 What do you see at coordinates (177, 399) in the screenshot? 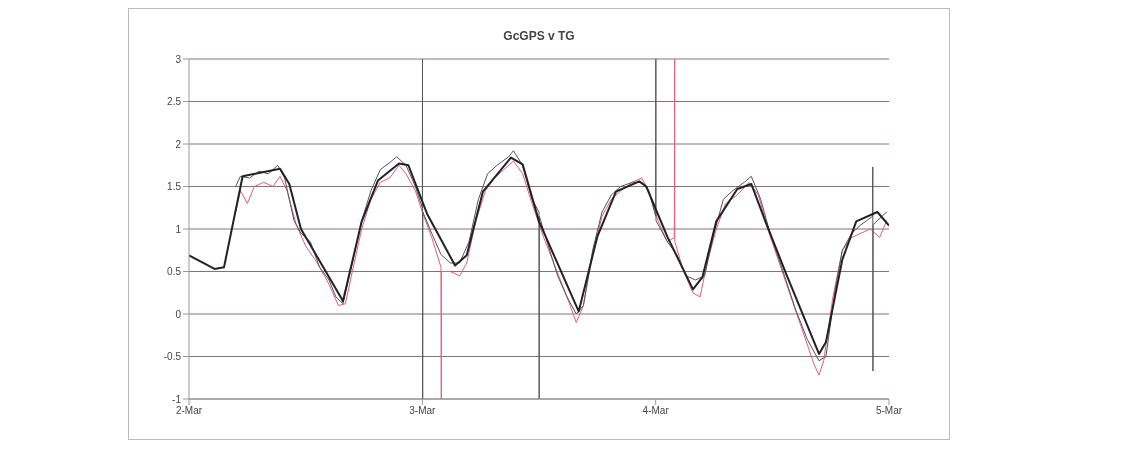
I see `y-tick-label: -1` at bounding box center [177, 399].